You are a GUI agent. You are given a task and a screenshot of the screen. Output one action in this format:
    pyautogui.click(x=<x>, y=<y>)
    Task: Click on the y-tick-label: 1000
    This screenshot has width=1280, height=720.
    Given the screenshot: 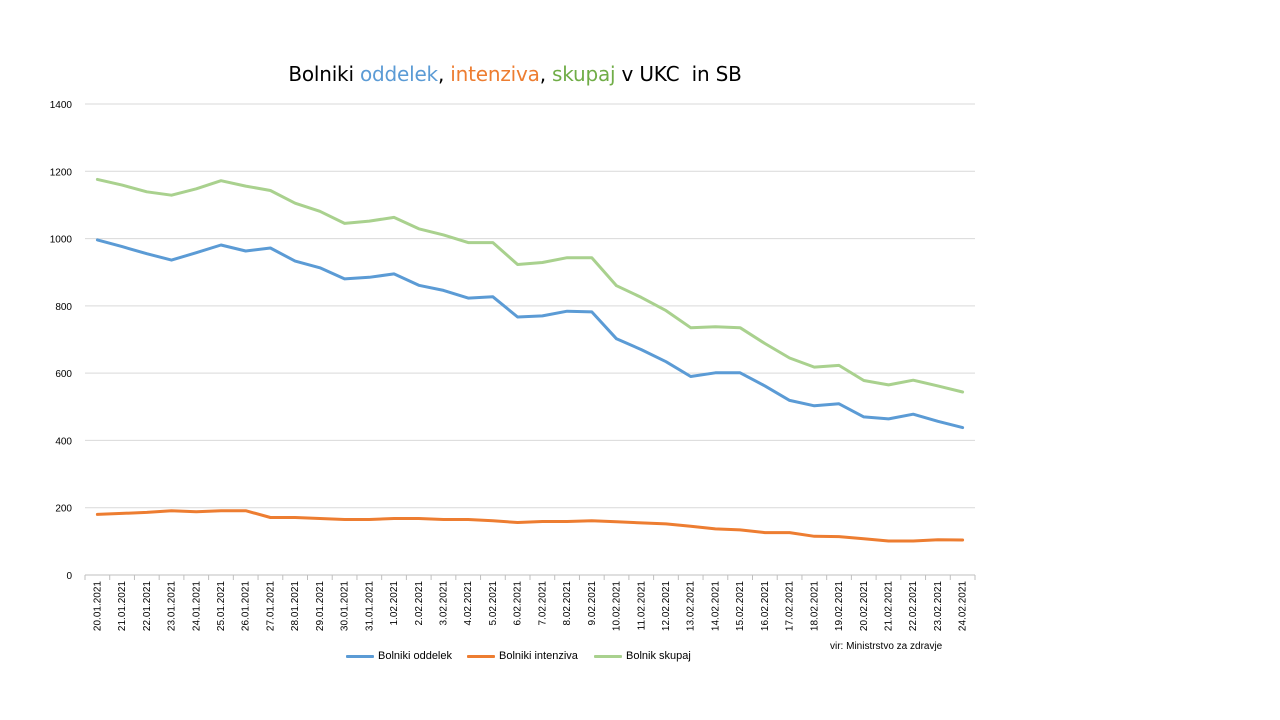 What is the action you would take?
    pyautogui.click(x=61, y=240)
    